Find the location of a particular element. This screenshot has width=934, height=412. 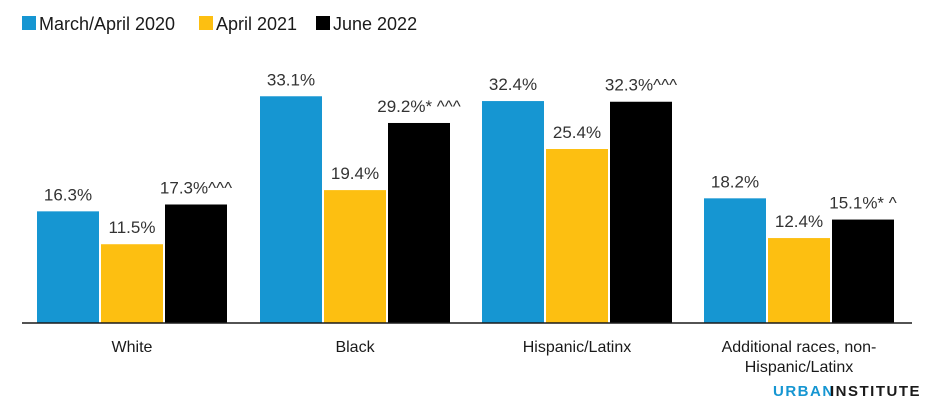

legend: March/April 2020 April 2021 June 2022 is located at coordinates (219, 24).